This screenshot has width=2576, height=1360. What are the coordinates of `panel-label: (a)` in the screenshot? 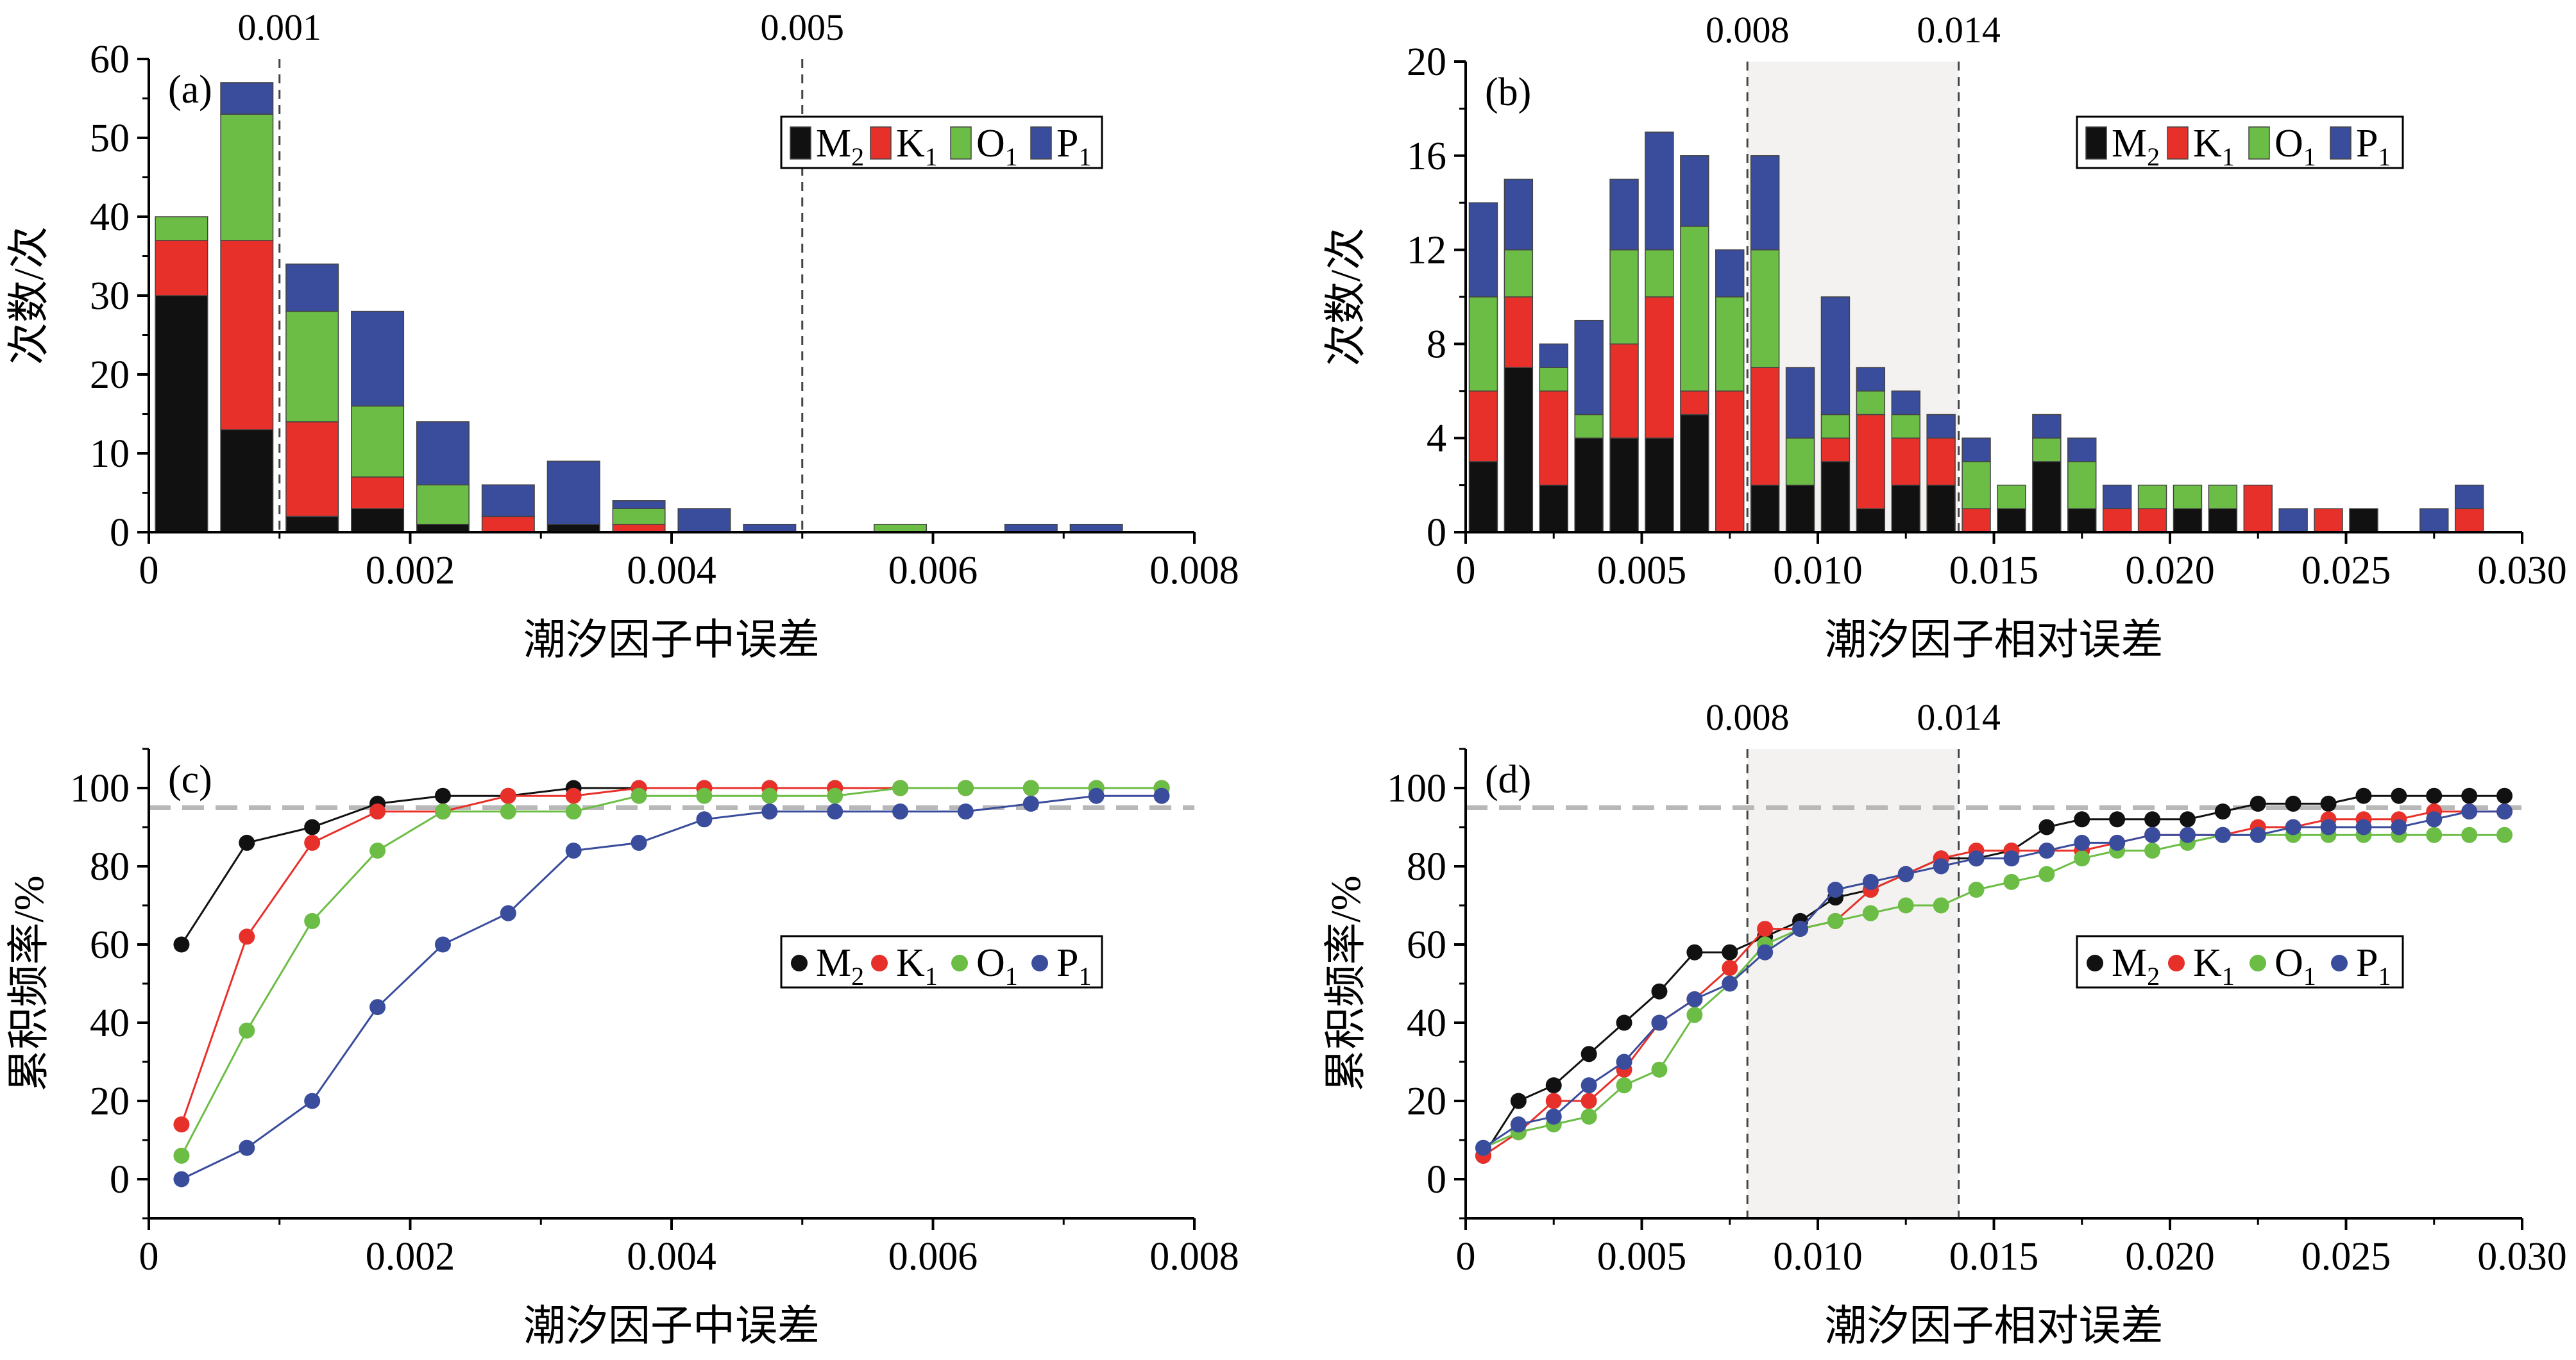 It's located at (190, 90).